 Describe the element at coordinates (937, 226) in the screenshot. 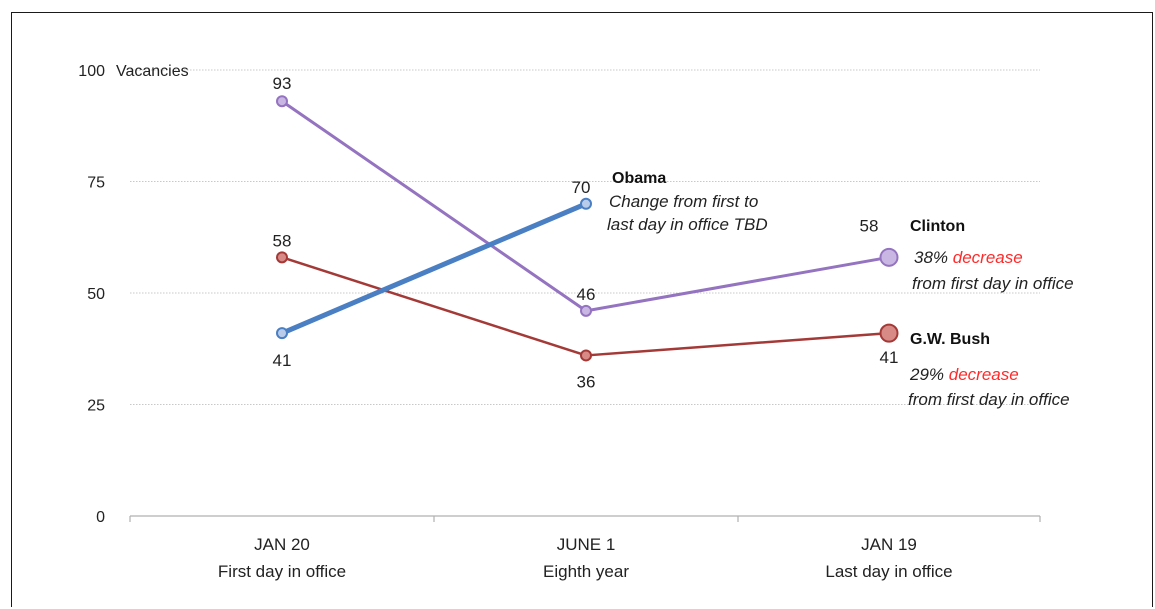

I see `series-name-clinton: Clinton` at that location.